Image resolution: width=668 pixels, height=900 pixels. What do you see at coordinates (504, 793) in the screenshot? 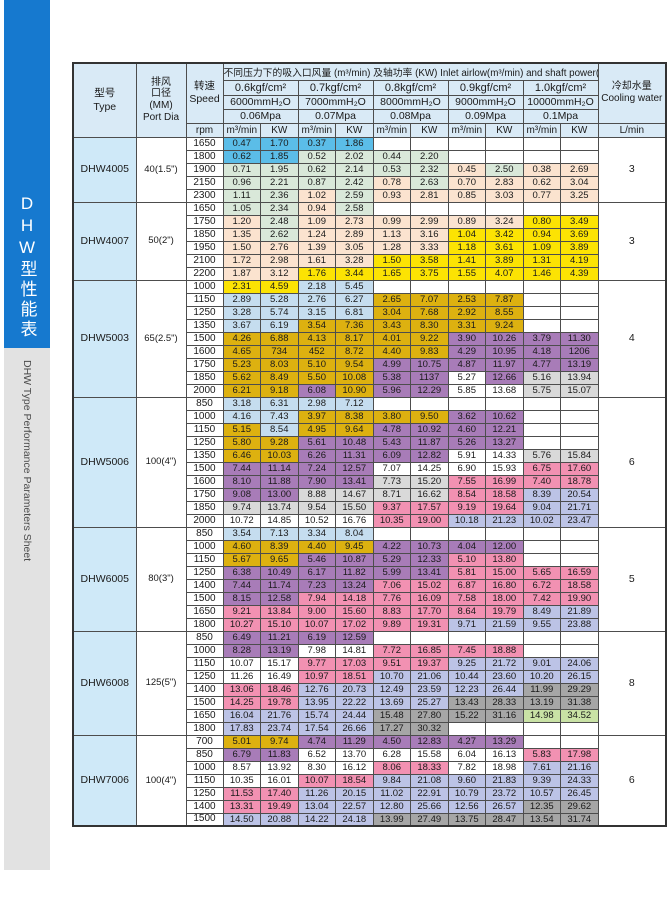
I see `value-cell: 23.72` at bounding box center [504, 793].